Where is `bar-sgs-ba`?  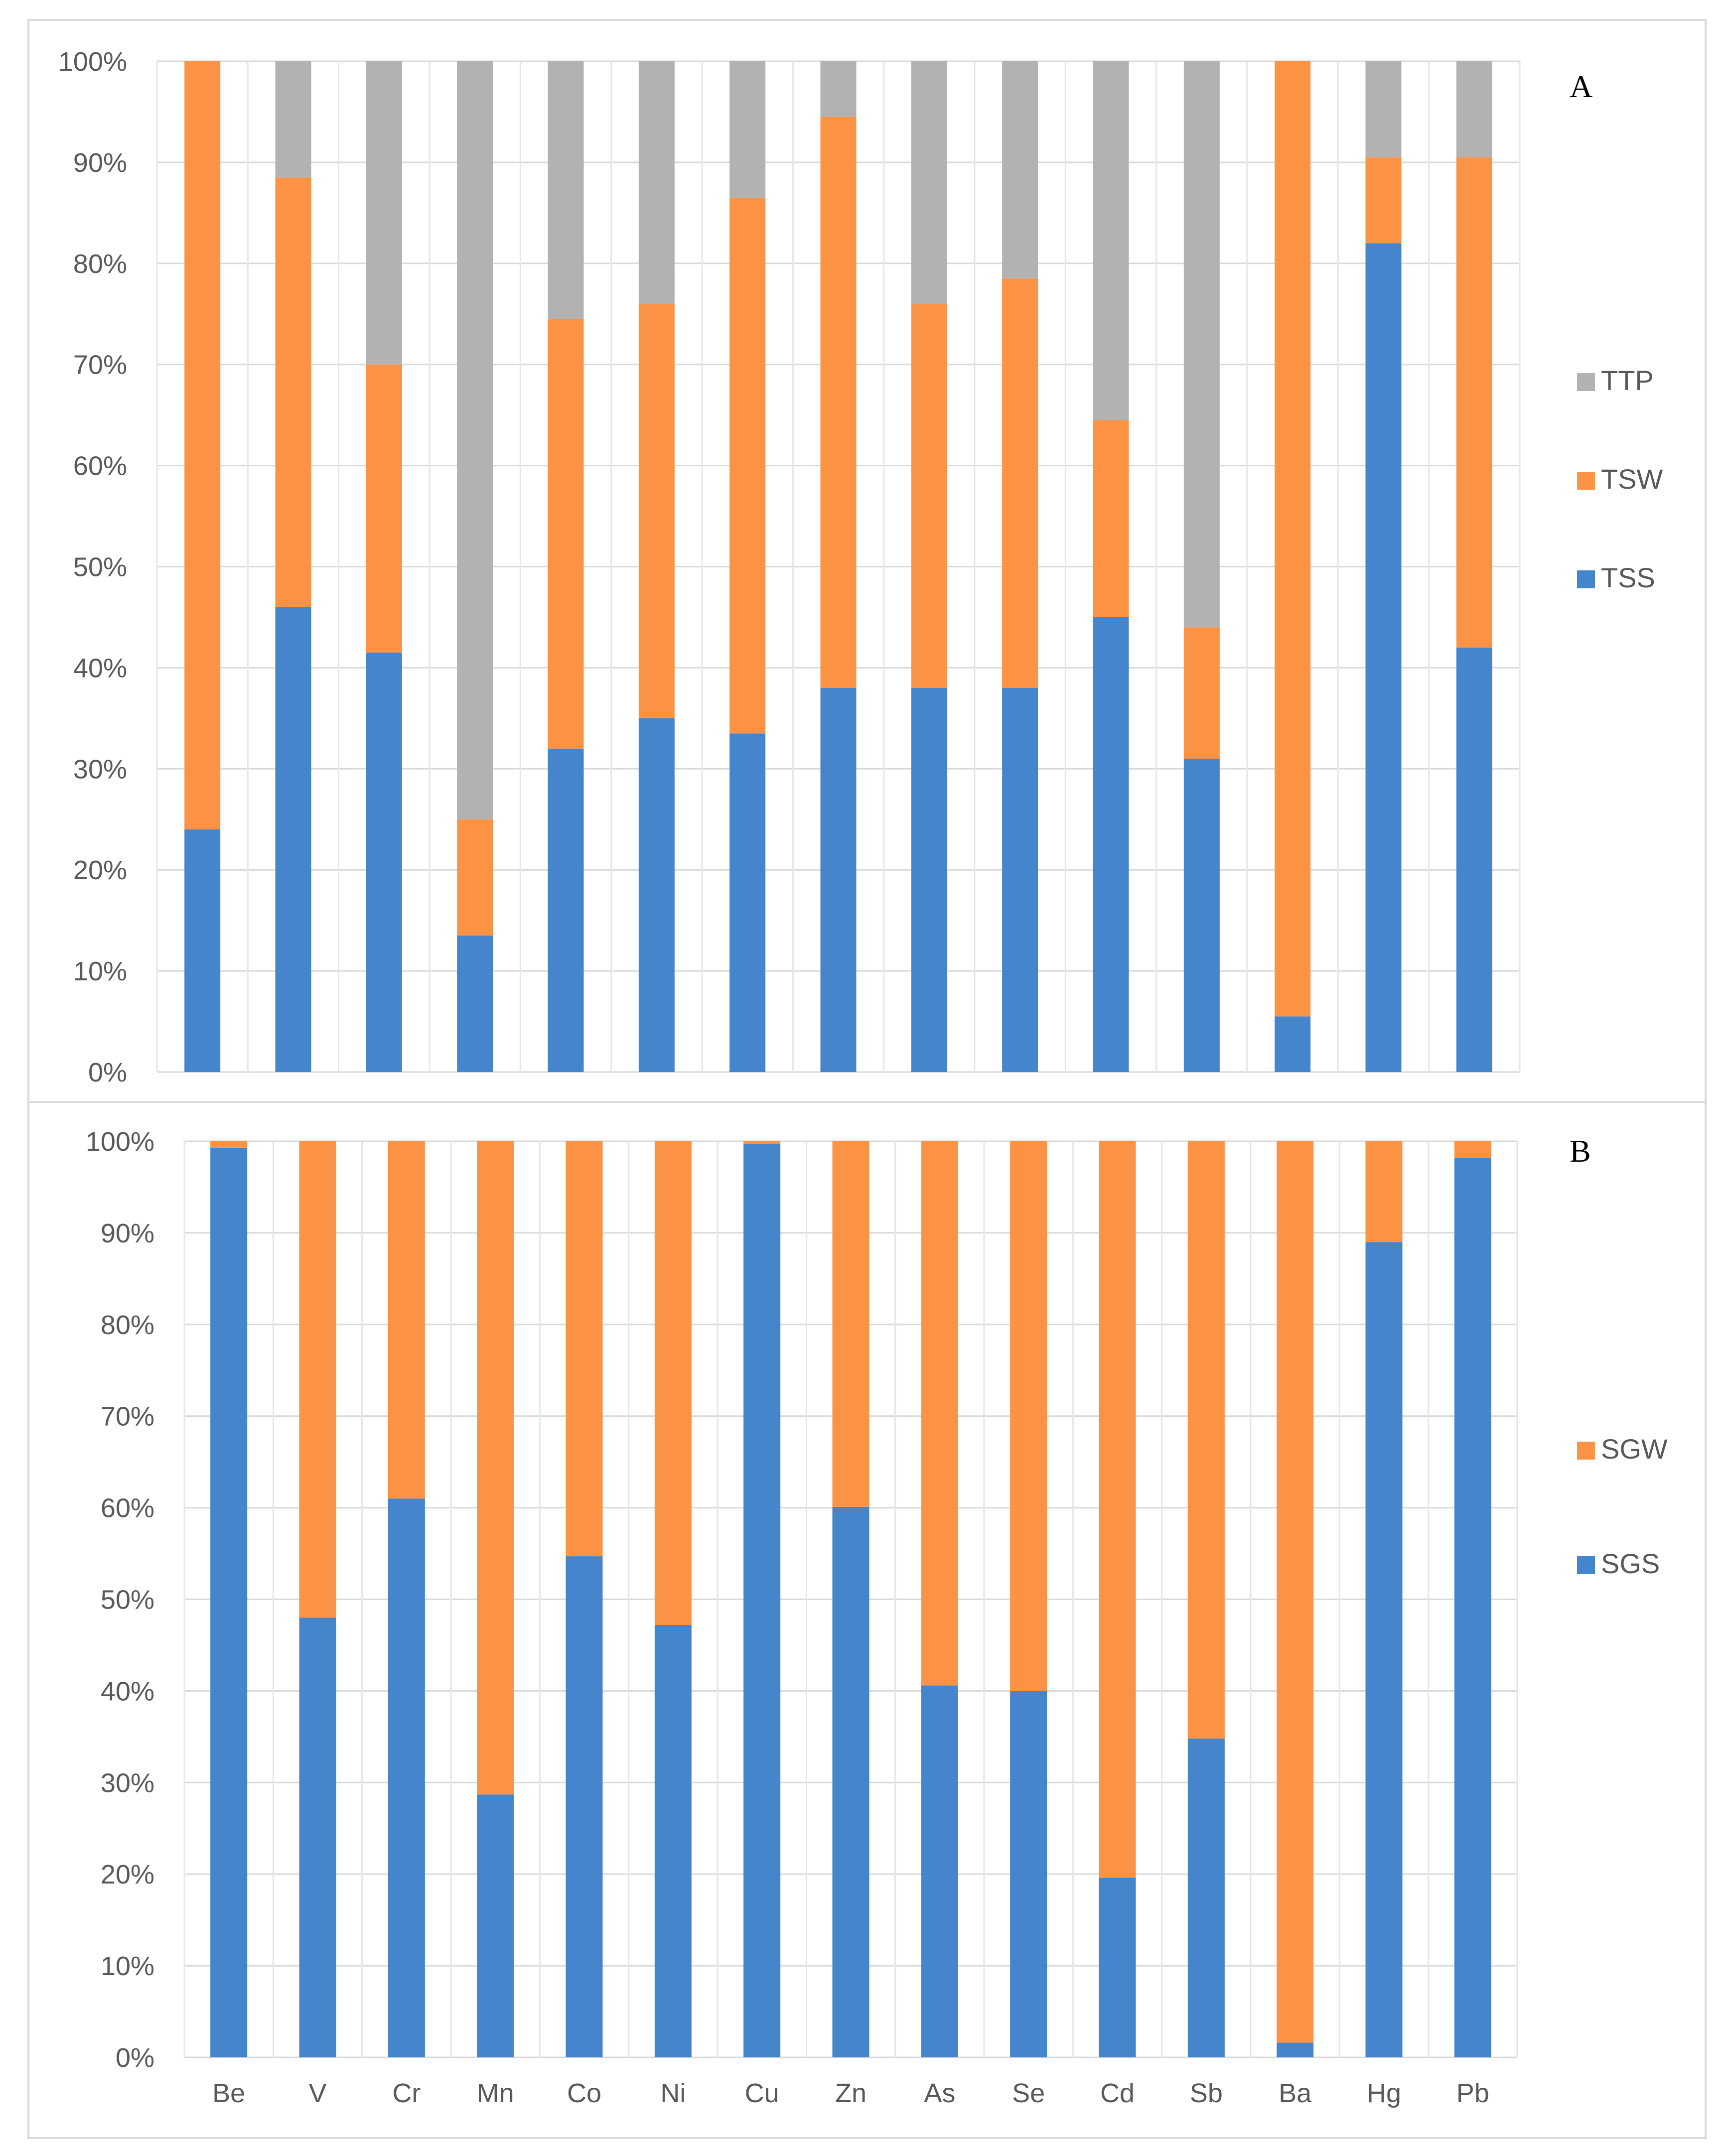
bar-sgs-ba is located at coordinates (1295, 2049).